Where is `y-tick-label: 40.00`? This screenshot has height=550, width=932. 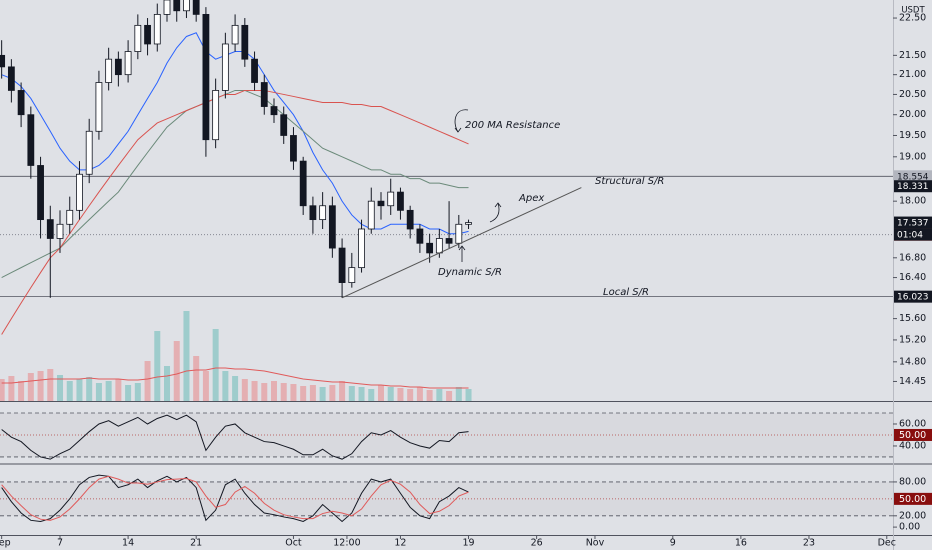 y-tick-label: 40.00 is located at coordinates (912, 445).